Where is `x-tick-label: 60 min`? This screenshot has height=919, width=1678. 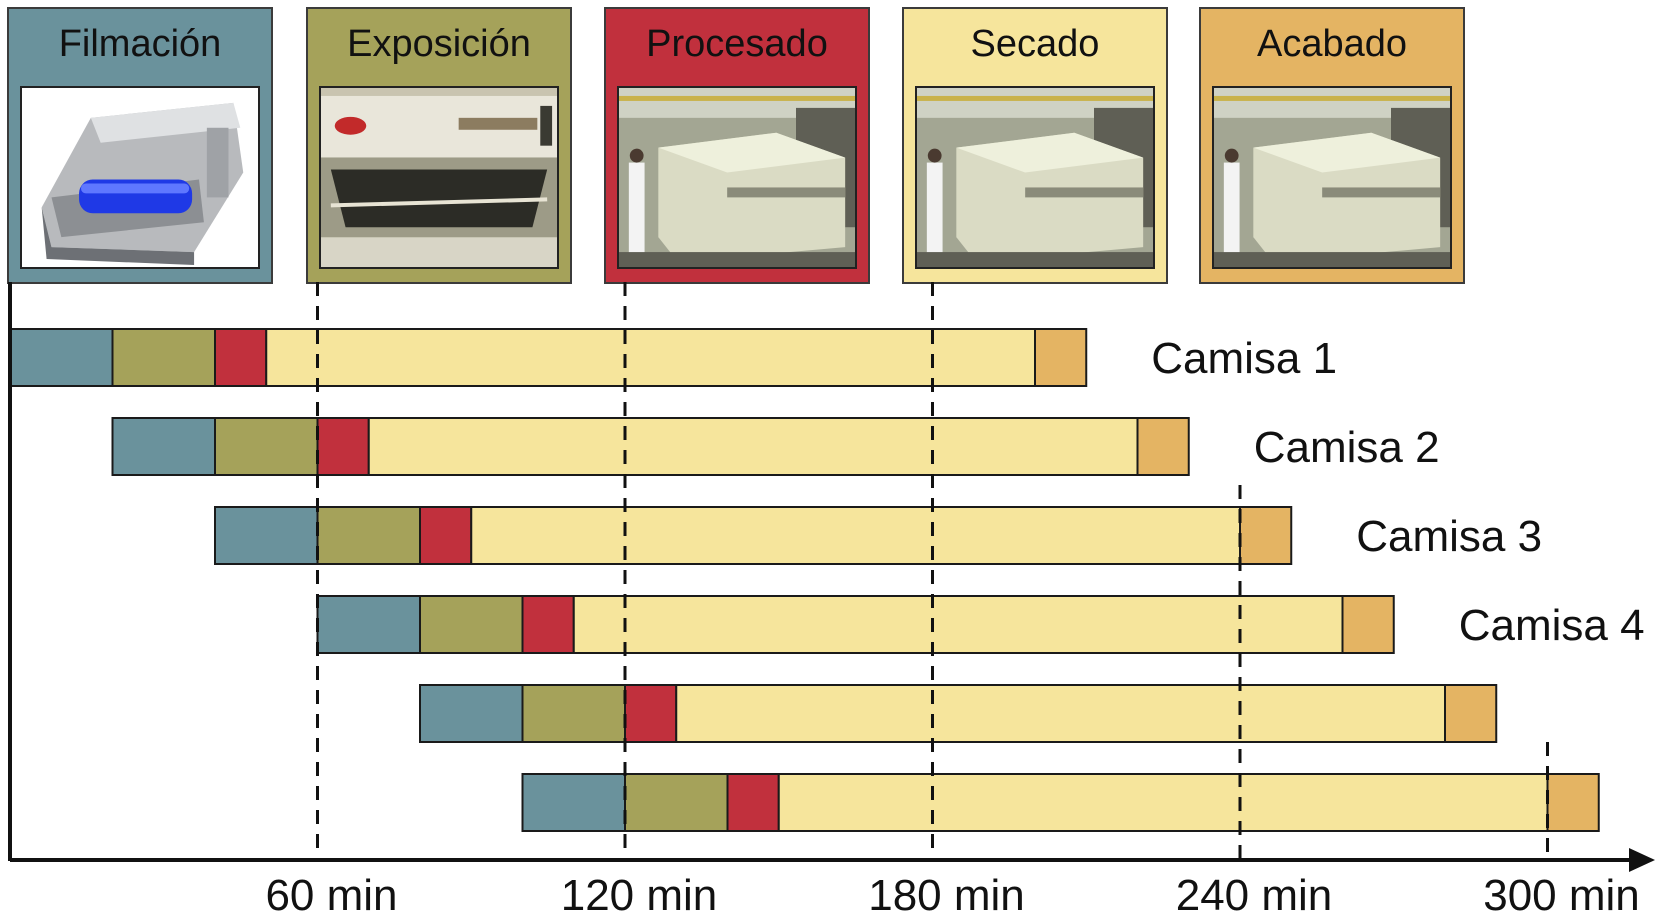
x-tick-label: 60 min is located at coordinates (331, 895).